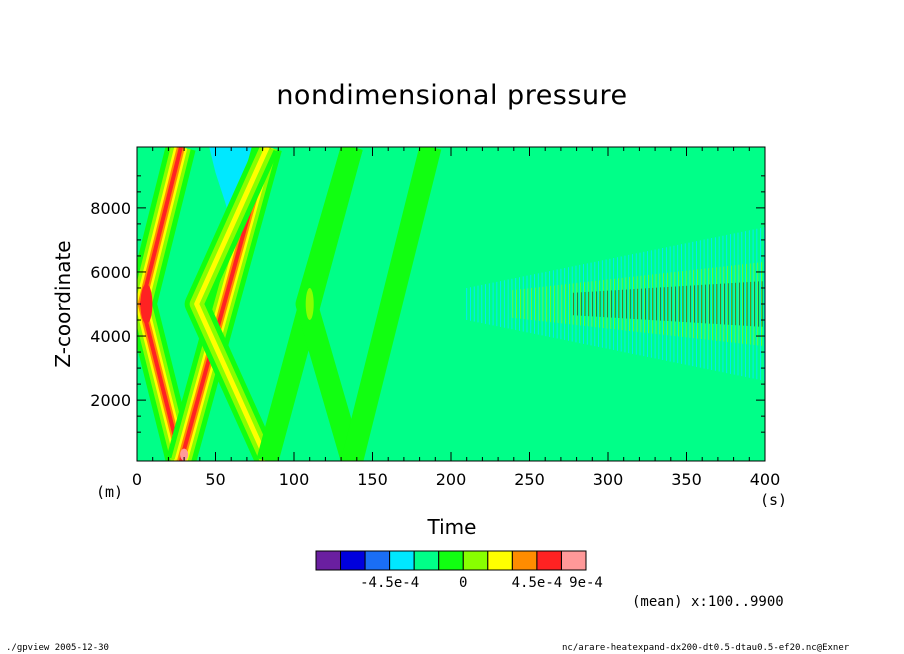  I want to click on x-tick-label: 400, so click(765, 479).